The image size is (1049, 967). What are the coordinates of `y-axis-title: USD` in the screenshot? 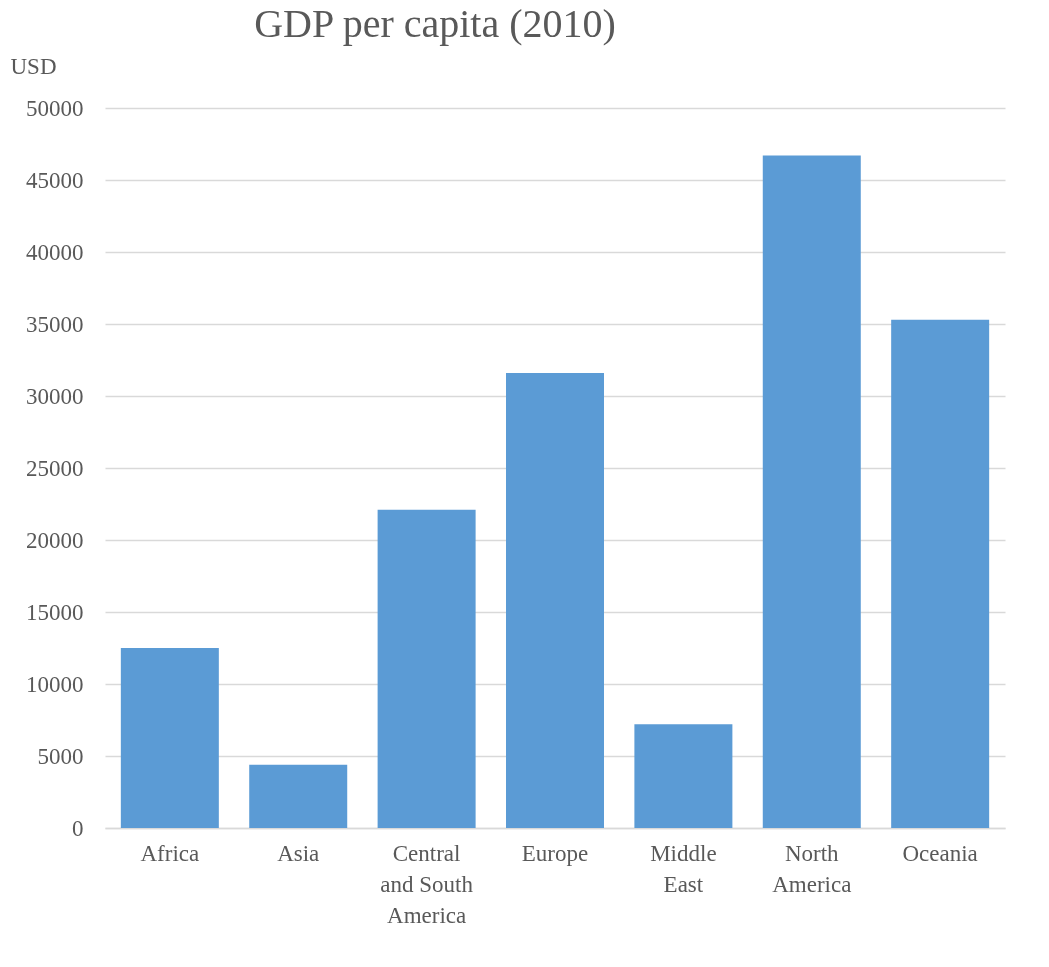 It's located at (33, 66).